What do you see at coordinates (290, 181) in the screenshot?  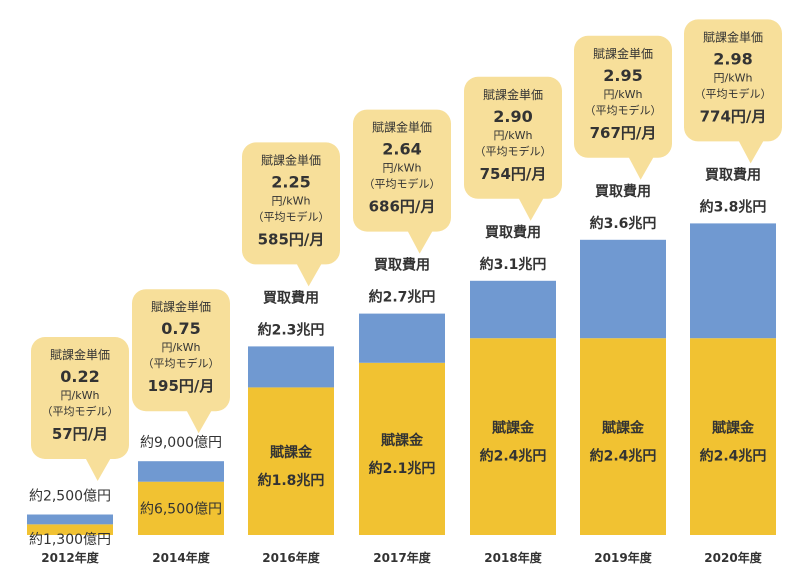 I see `callout-price: 2.25` at bounding box center [290, 181].